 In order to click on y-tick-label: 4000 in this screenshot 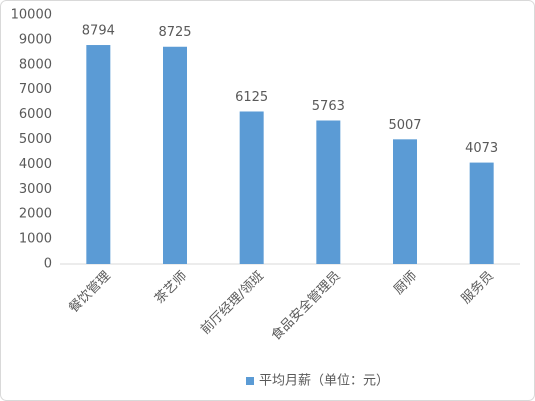, I will do `click(35, 164)`.